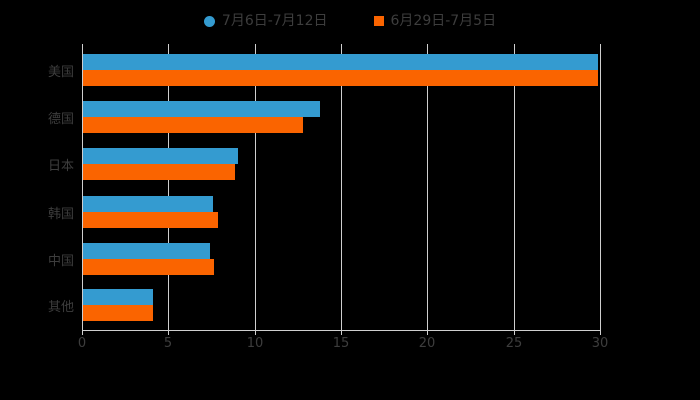 The image size is (700, 400). Describe the element at coordinates (378, 21) in the screenshot. I see `legend-square-marker-icon` at that location.